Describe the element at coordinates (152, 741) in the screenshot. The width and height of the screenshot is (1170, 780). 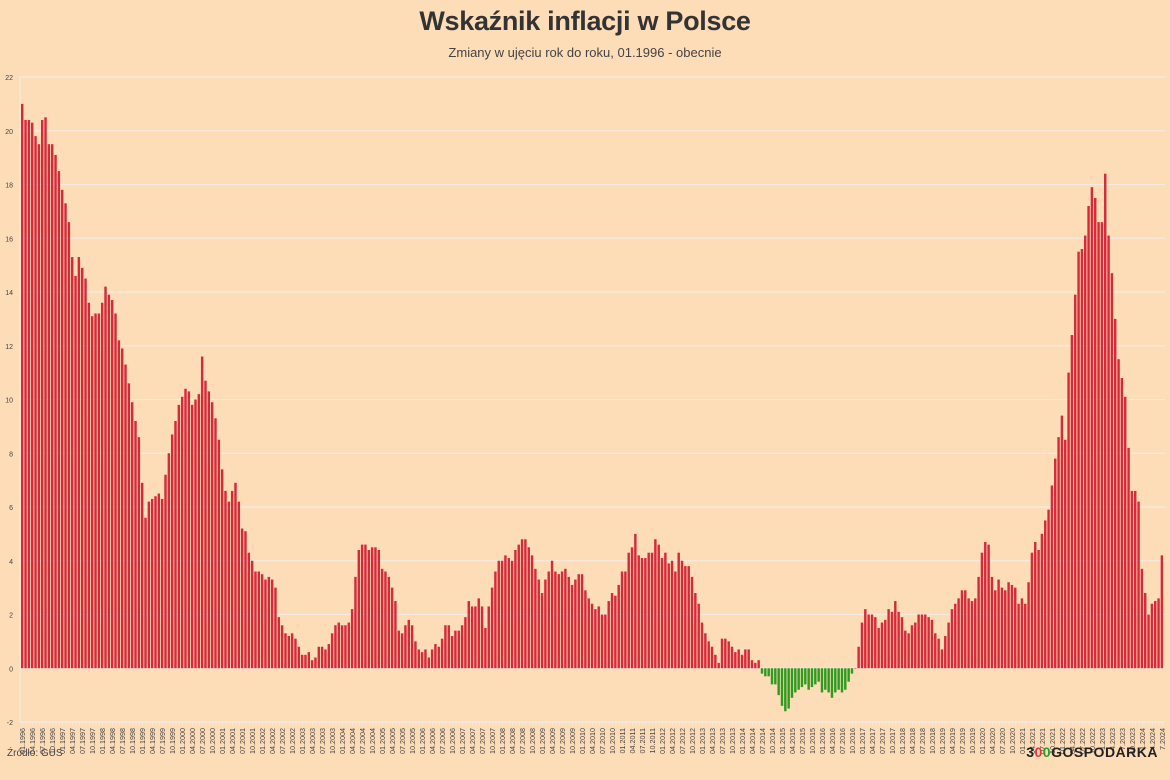
I see `x-tick-label: 04.1999` at that location.